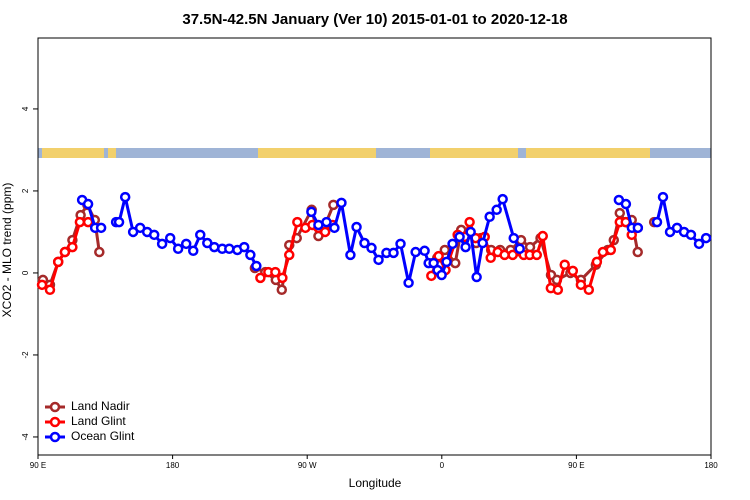 This screenshot has width=750, height=500. Describe the element at coordinates (25, 190) in the screenshot. I see `y-tick-label: 2` at that location.